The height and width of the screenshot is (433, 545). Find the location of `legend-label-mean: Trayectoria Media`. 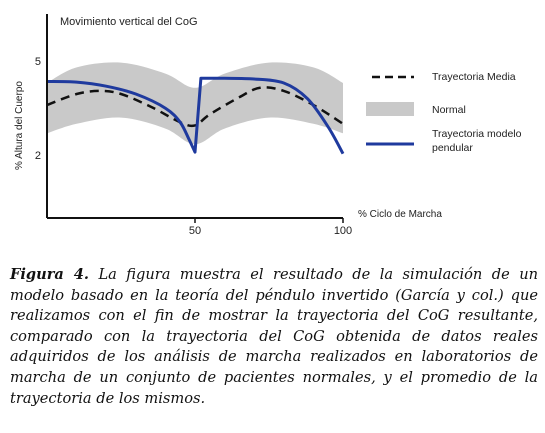

legend-label-mean: Trayectoria Media is located at coordinates (474, 77).